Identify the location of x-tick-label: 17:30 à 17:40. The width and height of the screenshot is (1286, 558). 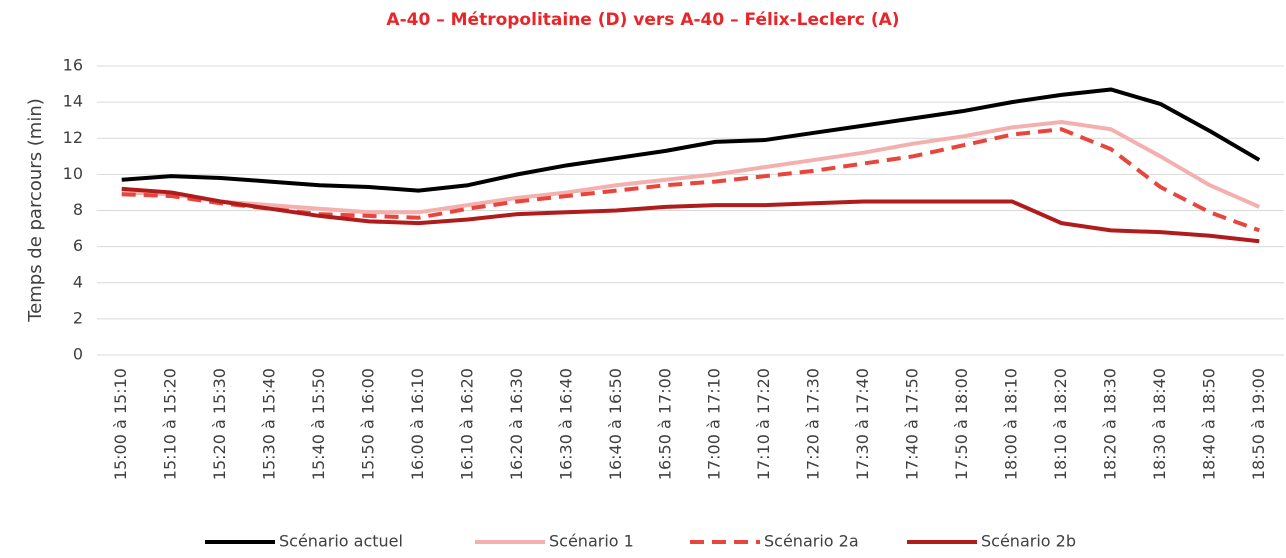
(862, 424).